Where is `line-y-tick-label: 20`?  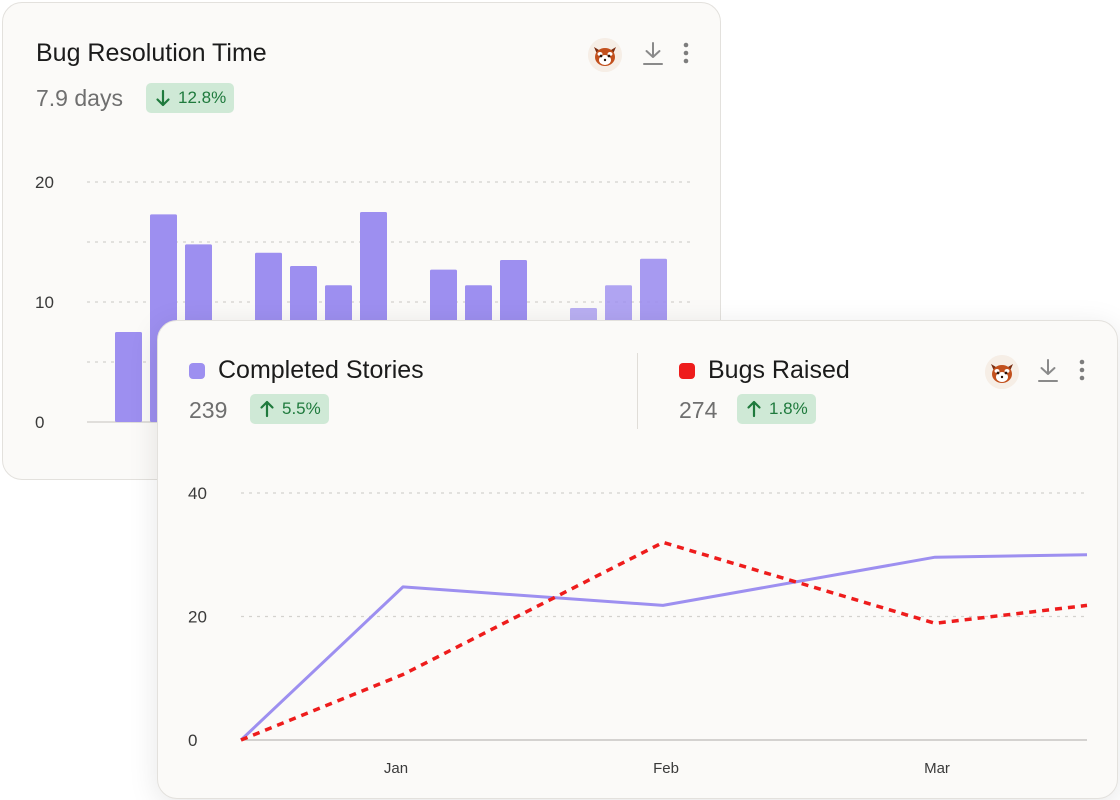 line-y-tick-label: 20 is located at coordinates (197, 617).